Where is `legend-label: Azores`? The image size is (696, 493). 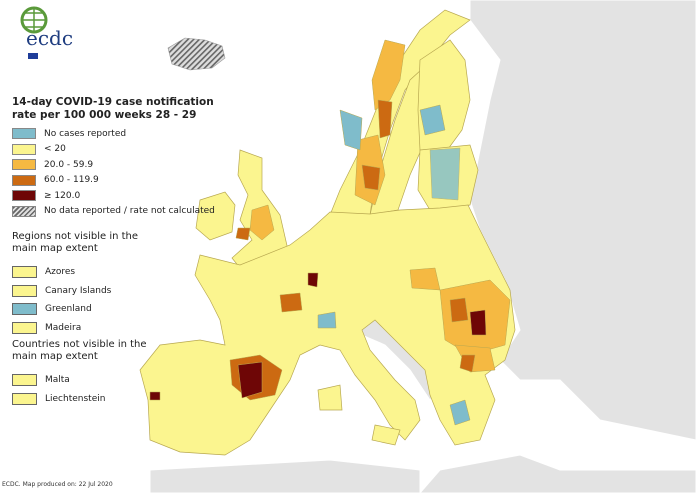 legend-label: Azores is located at coordinates (60, 272).